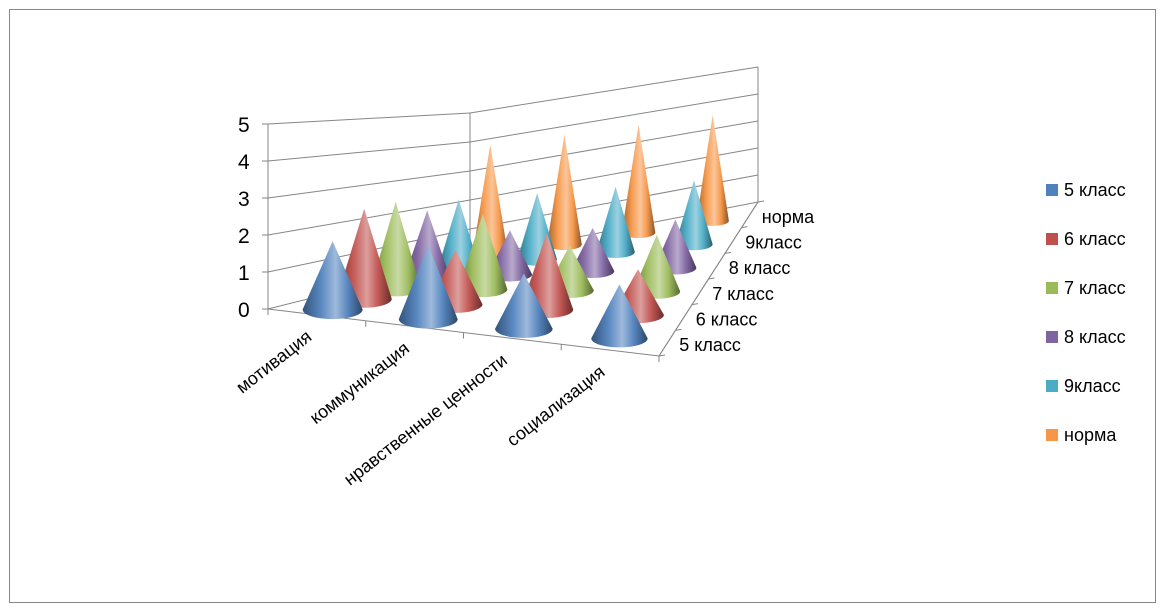  Describe the element at coordinates (244, 236) in the screenshot. I see `y-tick-label: 2` at that location.